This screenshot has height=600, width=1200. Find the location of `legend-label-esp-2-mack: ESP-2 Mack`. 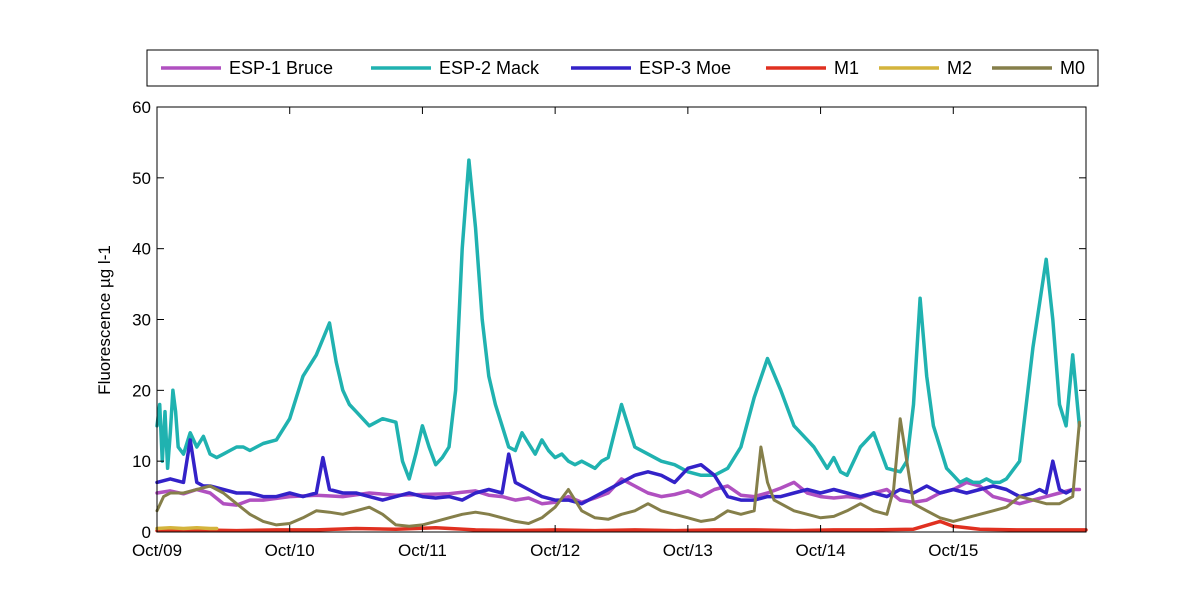

legend-label-esp-2-mack: ESP-2 Mack is located at coordinates (489, 68).